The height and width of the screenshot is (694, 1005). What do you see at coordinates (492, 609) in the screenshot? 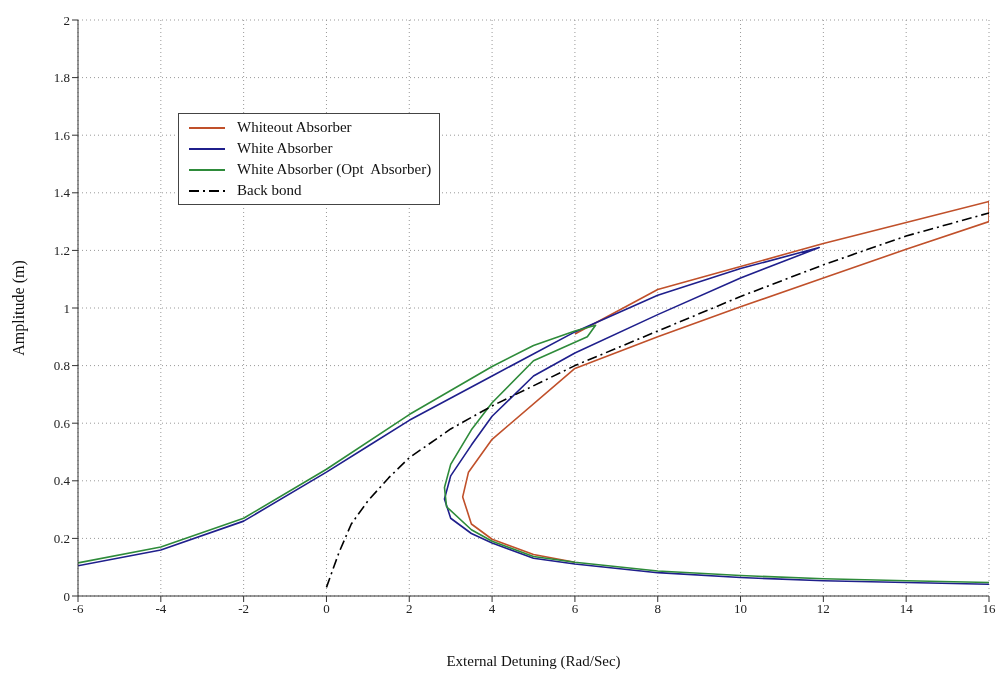
I see `x-tick-label: 4` at bounding box center [492, 609].